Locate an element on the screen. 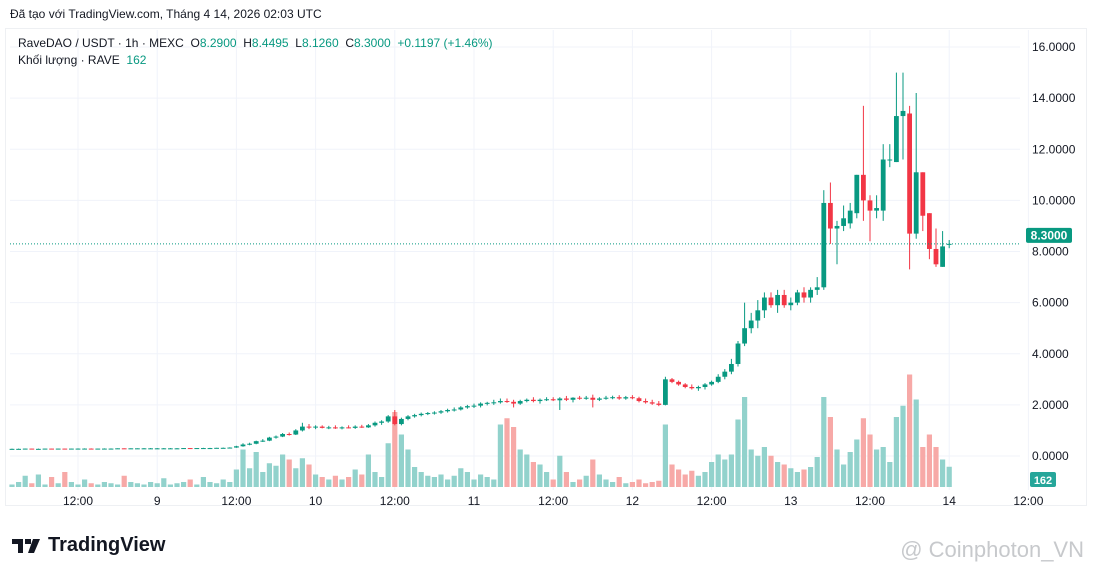 This screenshot has width=1094, height=575. time-tick-label: 14 is located at coordinates (950, 501).